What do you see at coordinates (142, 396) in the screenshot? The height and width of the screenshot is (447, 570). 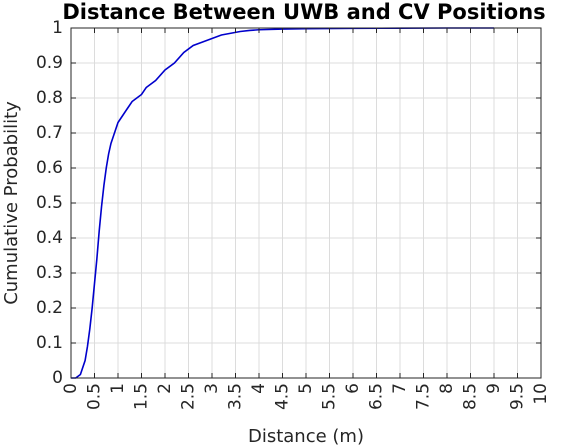 I see `x-tick-label: 1.5` at bounding box center [142, 396].